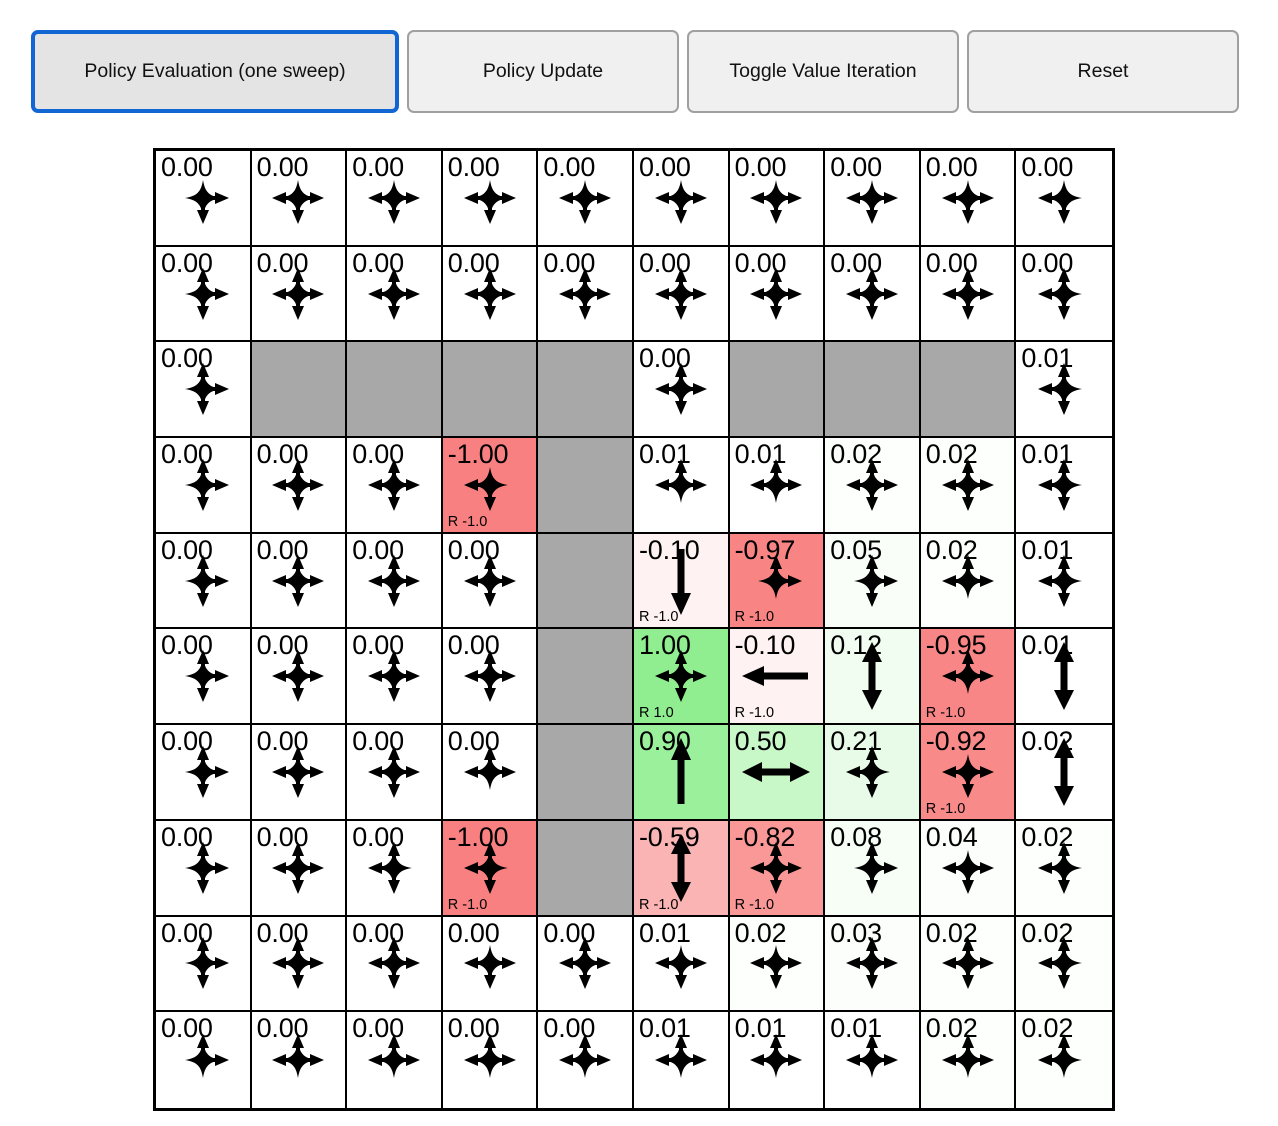  I want to click on grid-cell: -0.95 R -1.0, so click(968, 677).